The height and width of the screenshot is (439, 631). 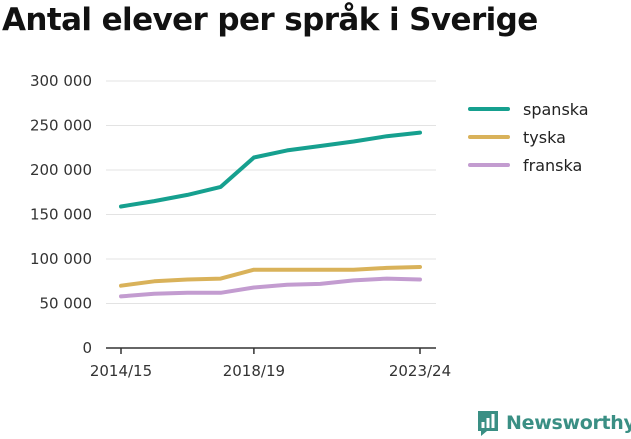 What do you see at coordinates (420, 371) in the screenshot?
I see `x-tick-label: 2023/24` at bounding box center [420, 371].